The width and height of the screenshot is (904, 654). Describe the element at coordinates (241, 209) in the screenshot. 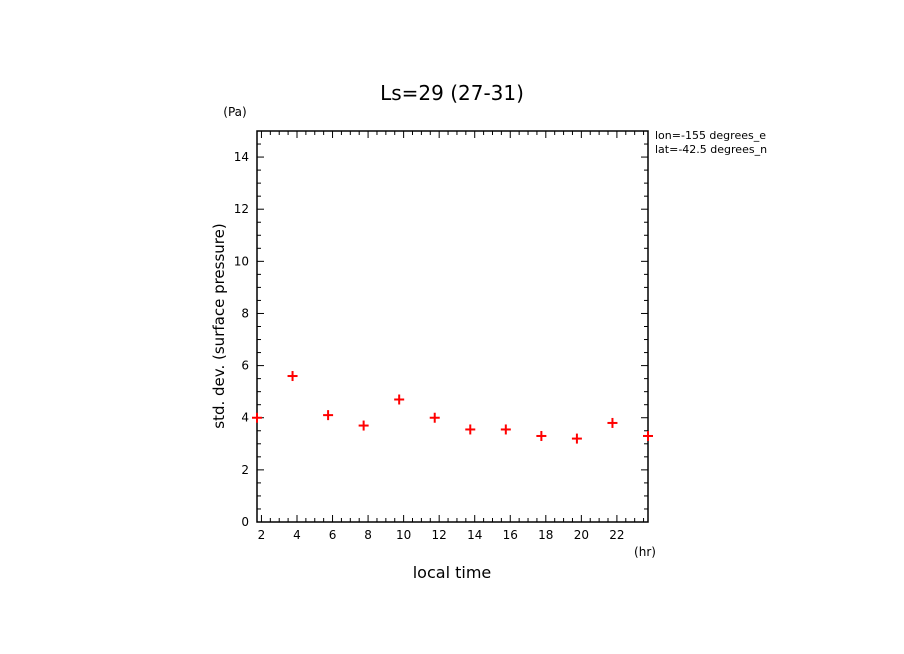

I see `y-tick-label: 12` at that location.